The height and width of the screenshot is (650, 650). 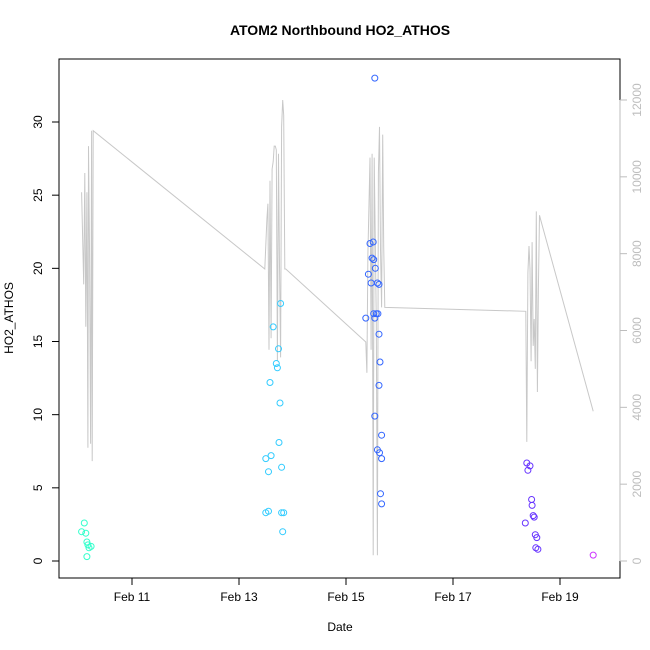 I want to click on y2-tick-label: 12000, so click(x=637, y=100).